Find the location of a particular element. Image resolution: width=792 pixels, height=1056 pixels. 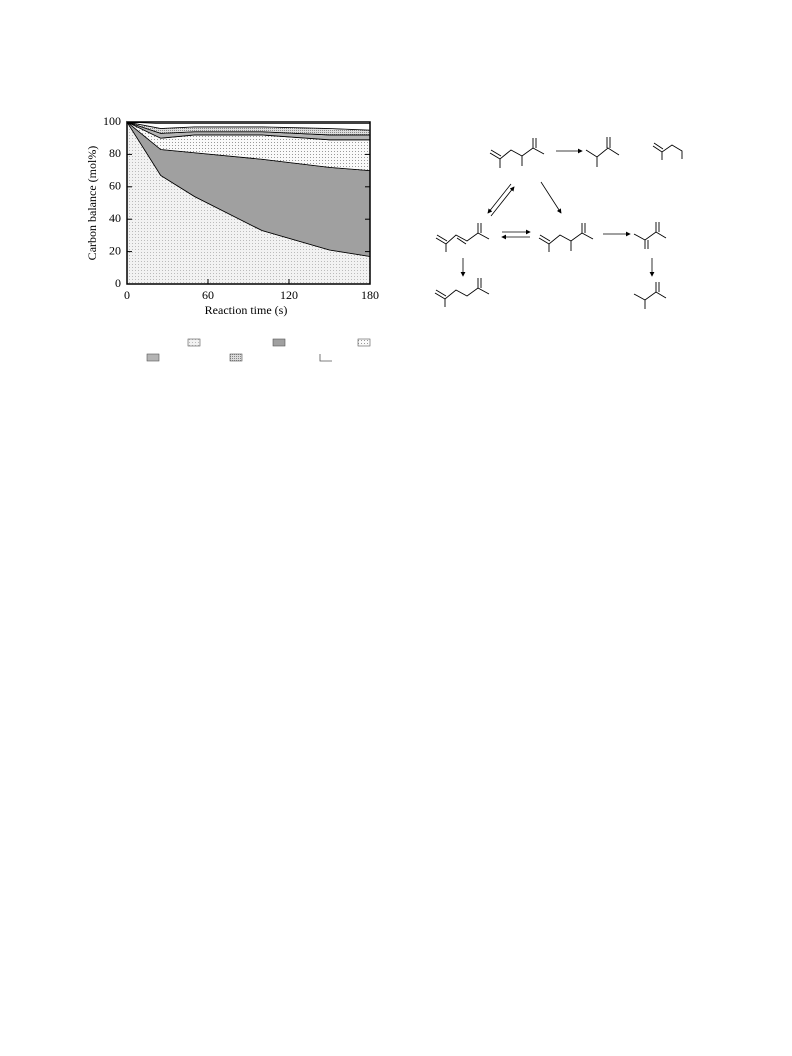

reaction-scheme is located at coordinates (558, 223).